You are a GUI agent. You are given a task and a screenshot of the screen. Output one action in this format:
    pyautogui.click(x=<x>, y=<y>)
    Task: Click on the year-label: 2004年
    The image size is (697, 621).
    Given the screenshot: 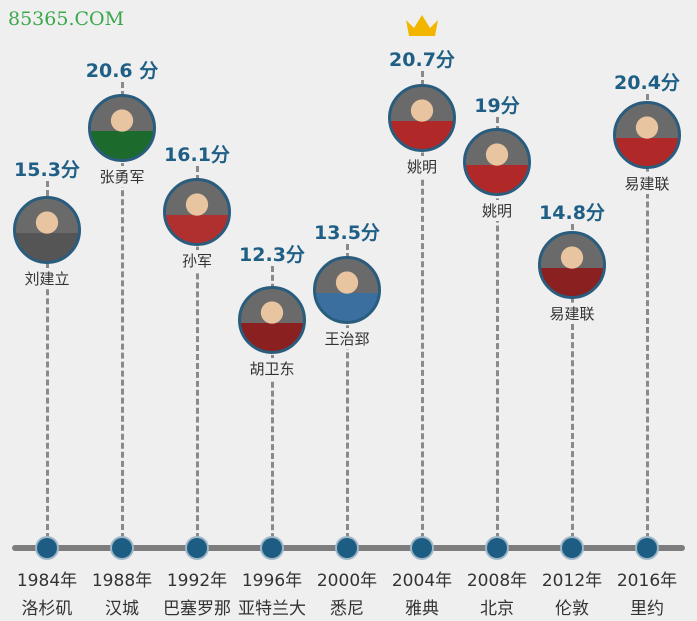 What is the action you would take?
    pyautogui.click(x=422, y=581)
    